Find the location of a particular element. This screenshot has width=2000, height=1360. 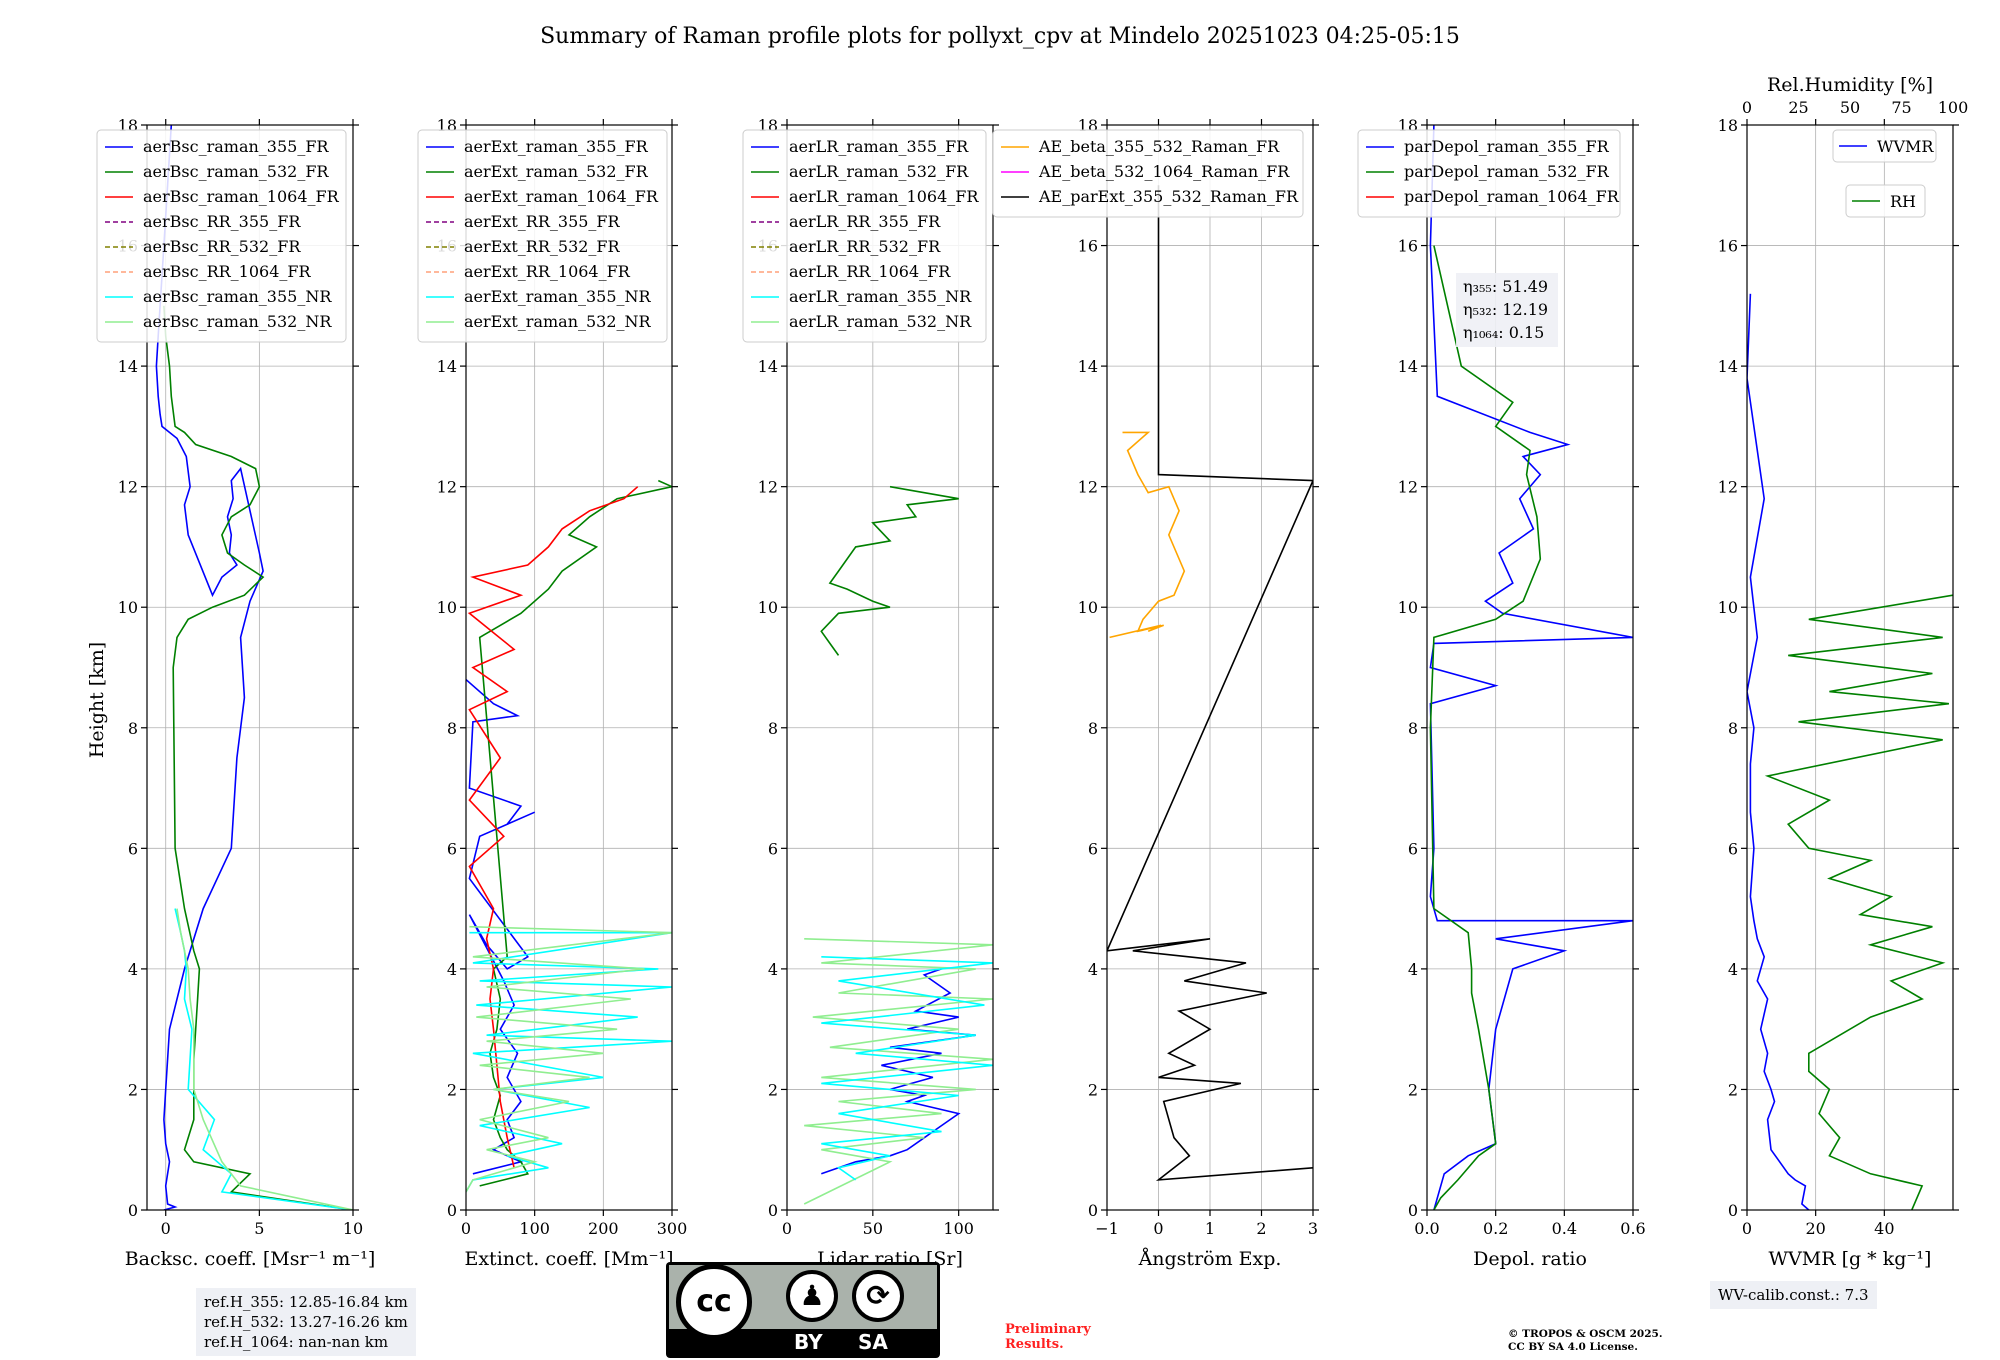

legend-label: aerLR_RR_1064_FR is located at coordinates (870, 271).